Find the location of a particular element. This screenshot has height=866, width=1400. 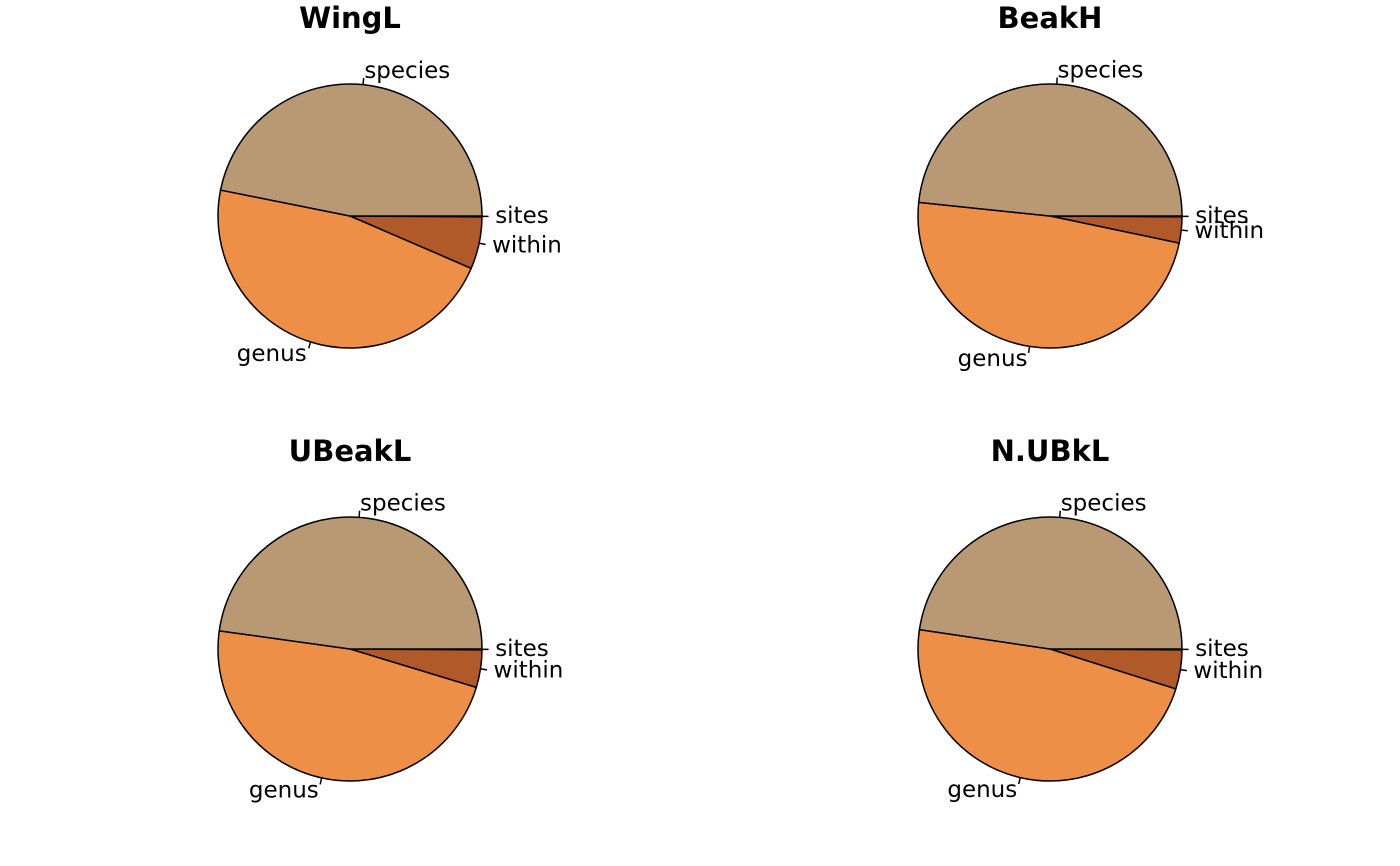

chart-title: WingL is located at coordinates (350, 18).